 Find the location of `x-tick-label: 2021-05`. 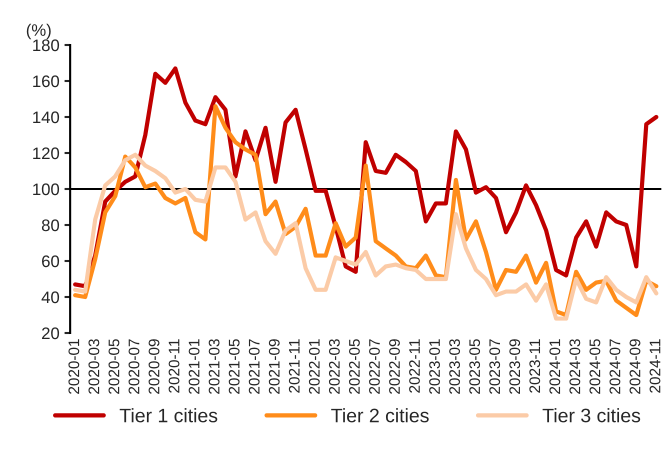

x-tick-label: 2021-05 is located at coordinates (234, 366).